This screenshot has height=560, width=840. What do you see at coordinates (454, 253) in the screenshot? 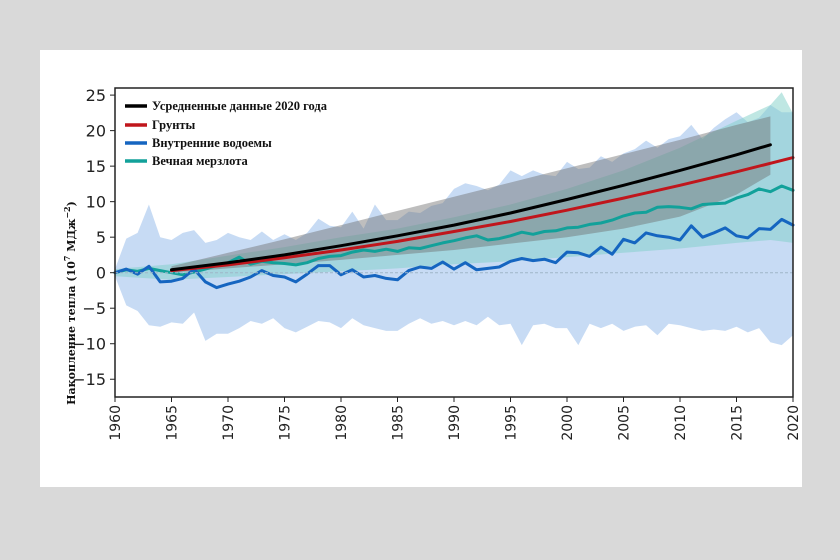
I see `series-line-inland-waters` at bounding box center [454, 253].